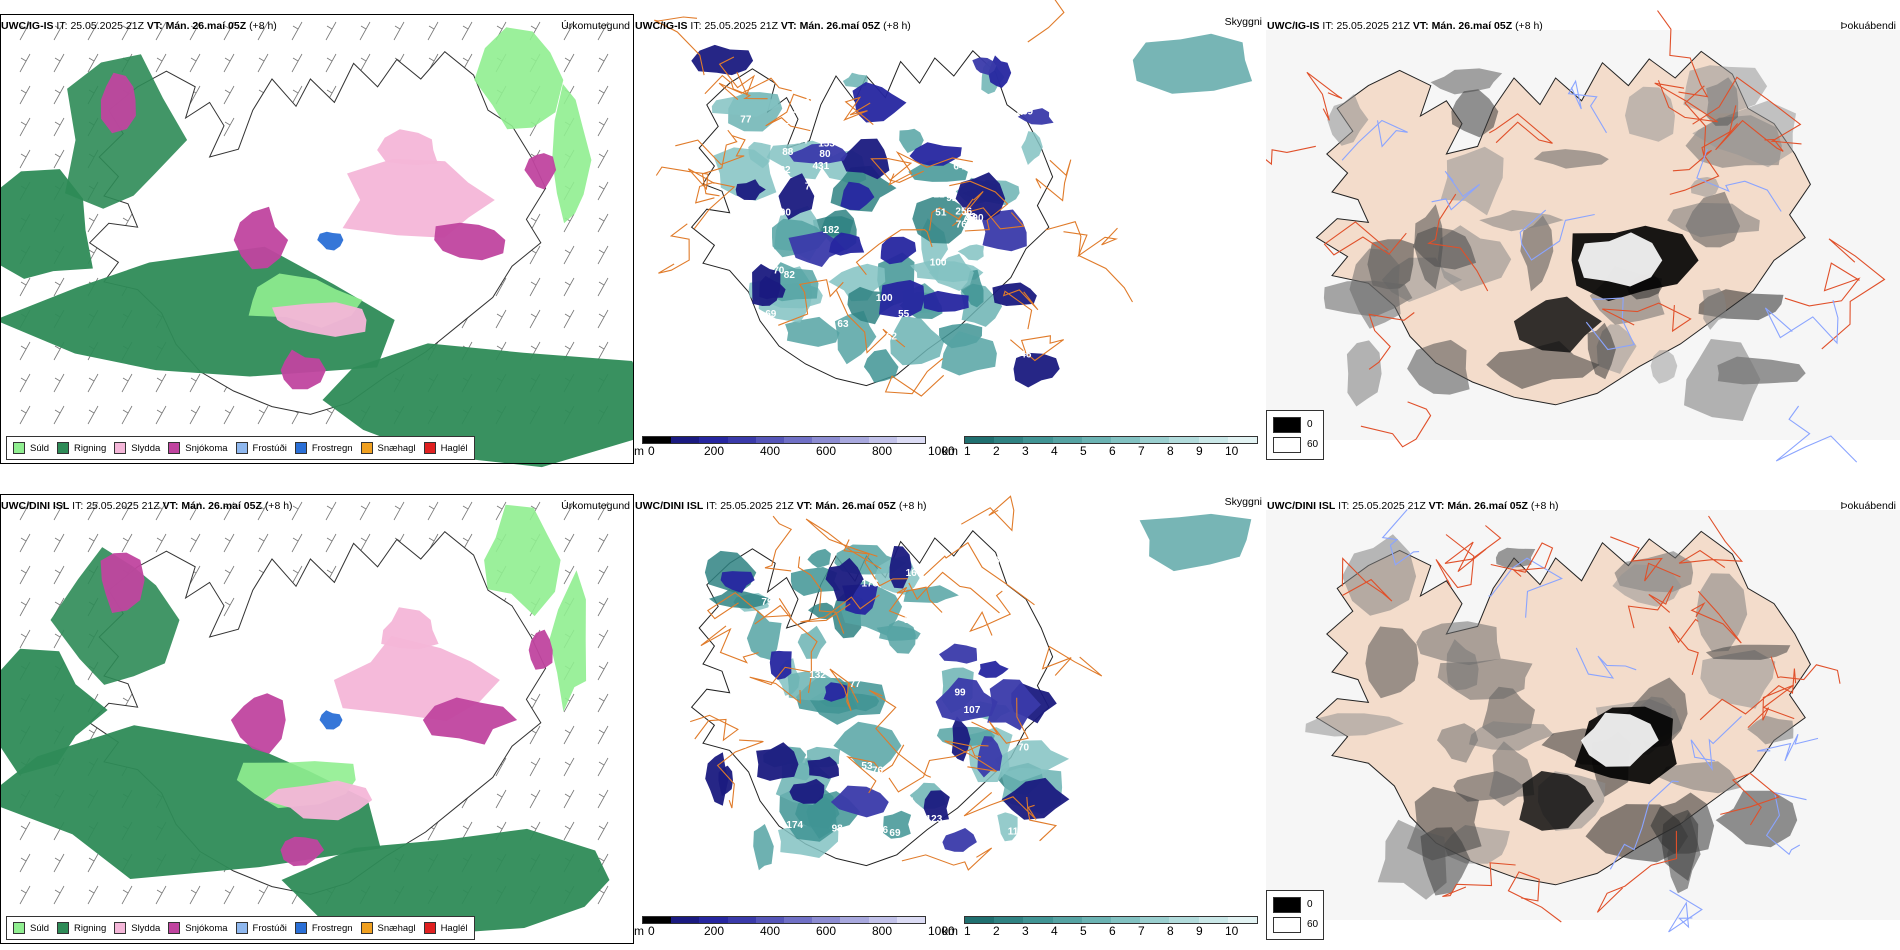 The image size is (1900, 950). Describe the element at coordinates (952, 198) in the screenshot. I see `cloud-base-label: 91` at that location.